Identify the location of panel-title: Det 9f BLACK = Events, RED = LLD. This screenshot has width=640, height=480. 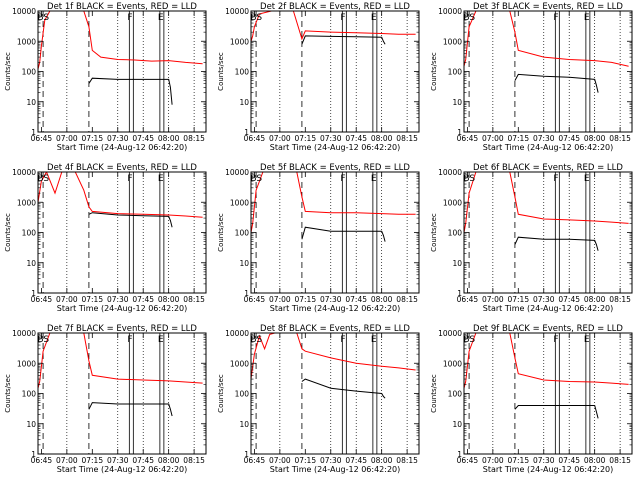
(548, 329).